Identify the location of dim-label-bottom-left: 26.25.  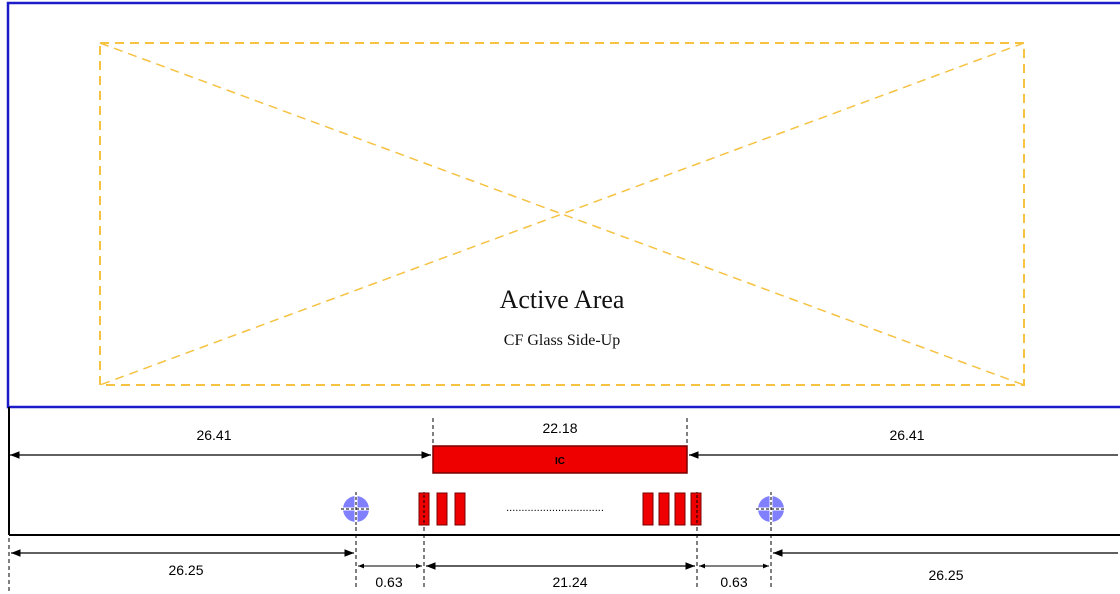
(185, 570).